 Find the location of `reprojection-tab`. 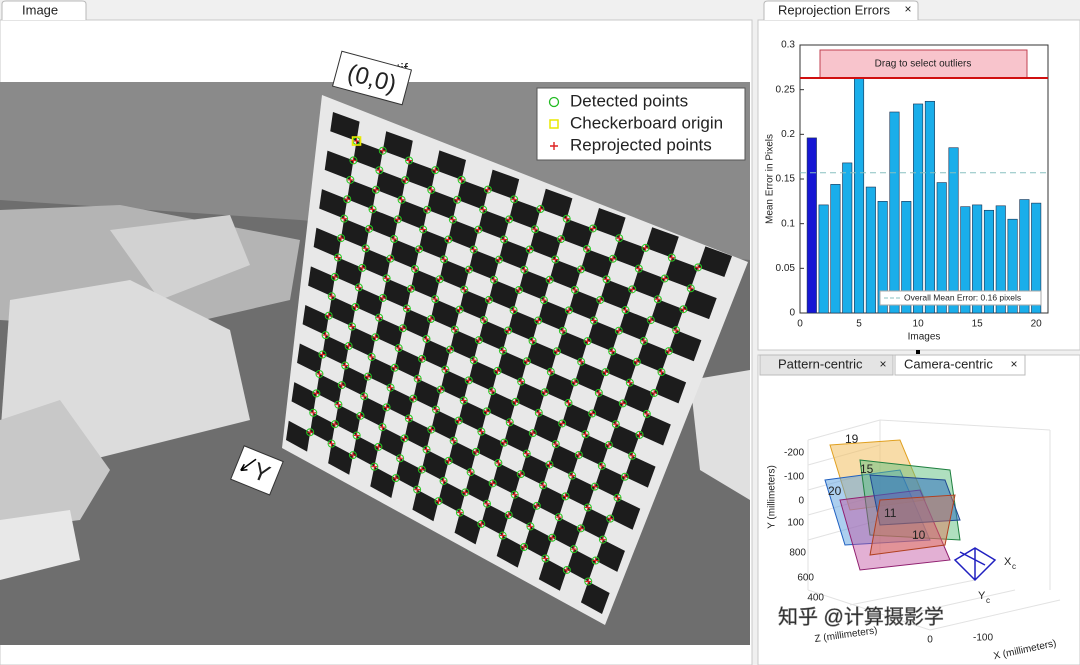

reprojection-tab is located at coordinates (841, 10).